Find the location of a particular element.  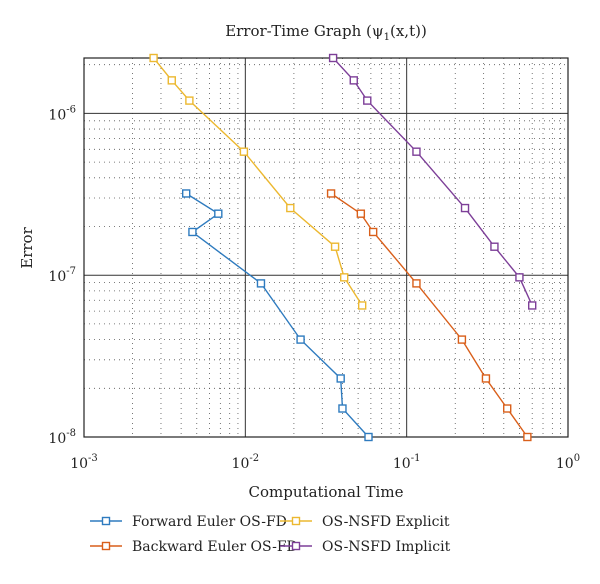

y-tick-label: 10⁻⁷ is located at coordinates (62, 275).